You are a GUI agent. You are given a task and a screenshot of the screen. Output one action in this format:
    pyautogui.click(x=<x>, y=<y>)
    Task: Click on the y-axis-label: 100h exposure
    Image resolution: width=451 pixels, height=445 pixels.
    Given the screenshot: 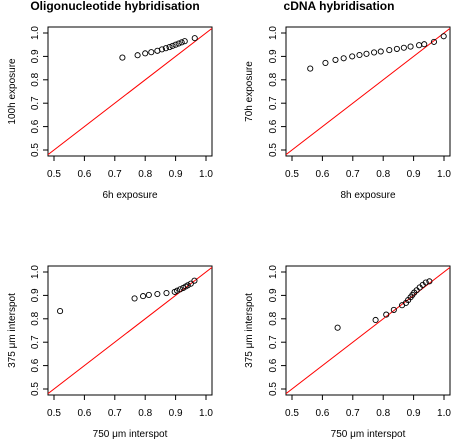 What is the action you would take?
    pyautogui.click(x=12, y=91)
    